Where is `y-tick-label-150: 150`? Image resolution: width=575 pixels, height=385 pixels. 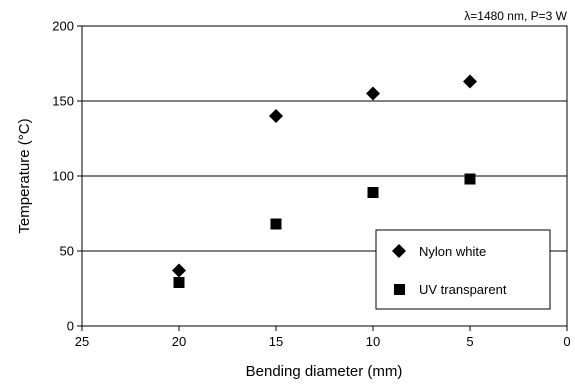 y-tick-label-150: 150 is located at coordinates (63, 101).